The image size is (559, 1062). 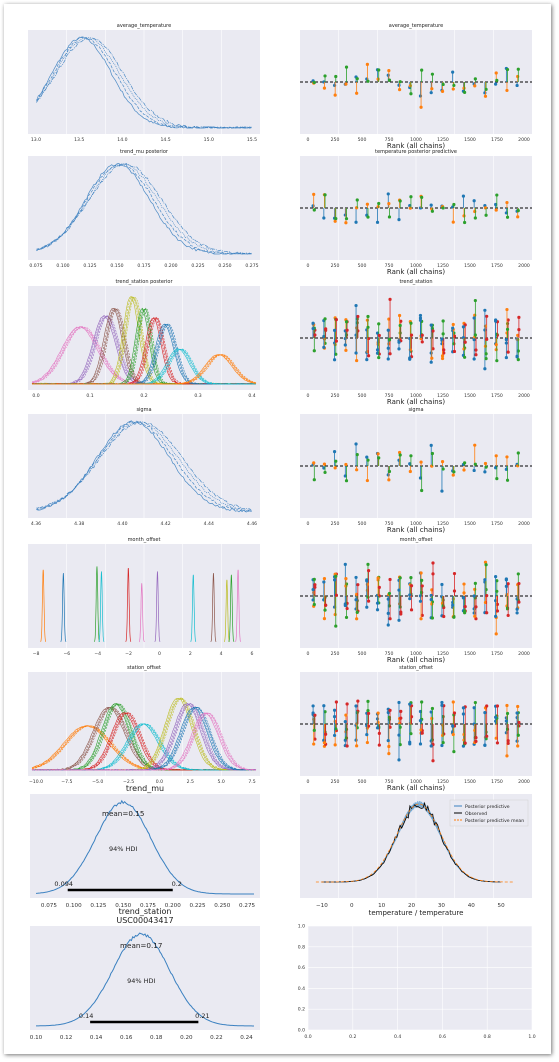 What do you see at coordinates (143, 266) in the screenshot?
I see `x-tick-label: 0.175` at bounding box center [143, 266].